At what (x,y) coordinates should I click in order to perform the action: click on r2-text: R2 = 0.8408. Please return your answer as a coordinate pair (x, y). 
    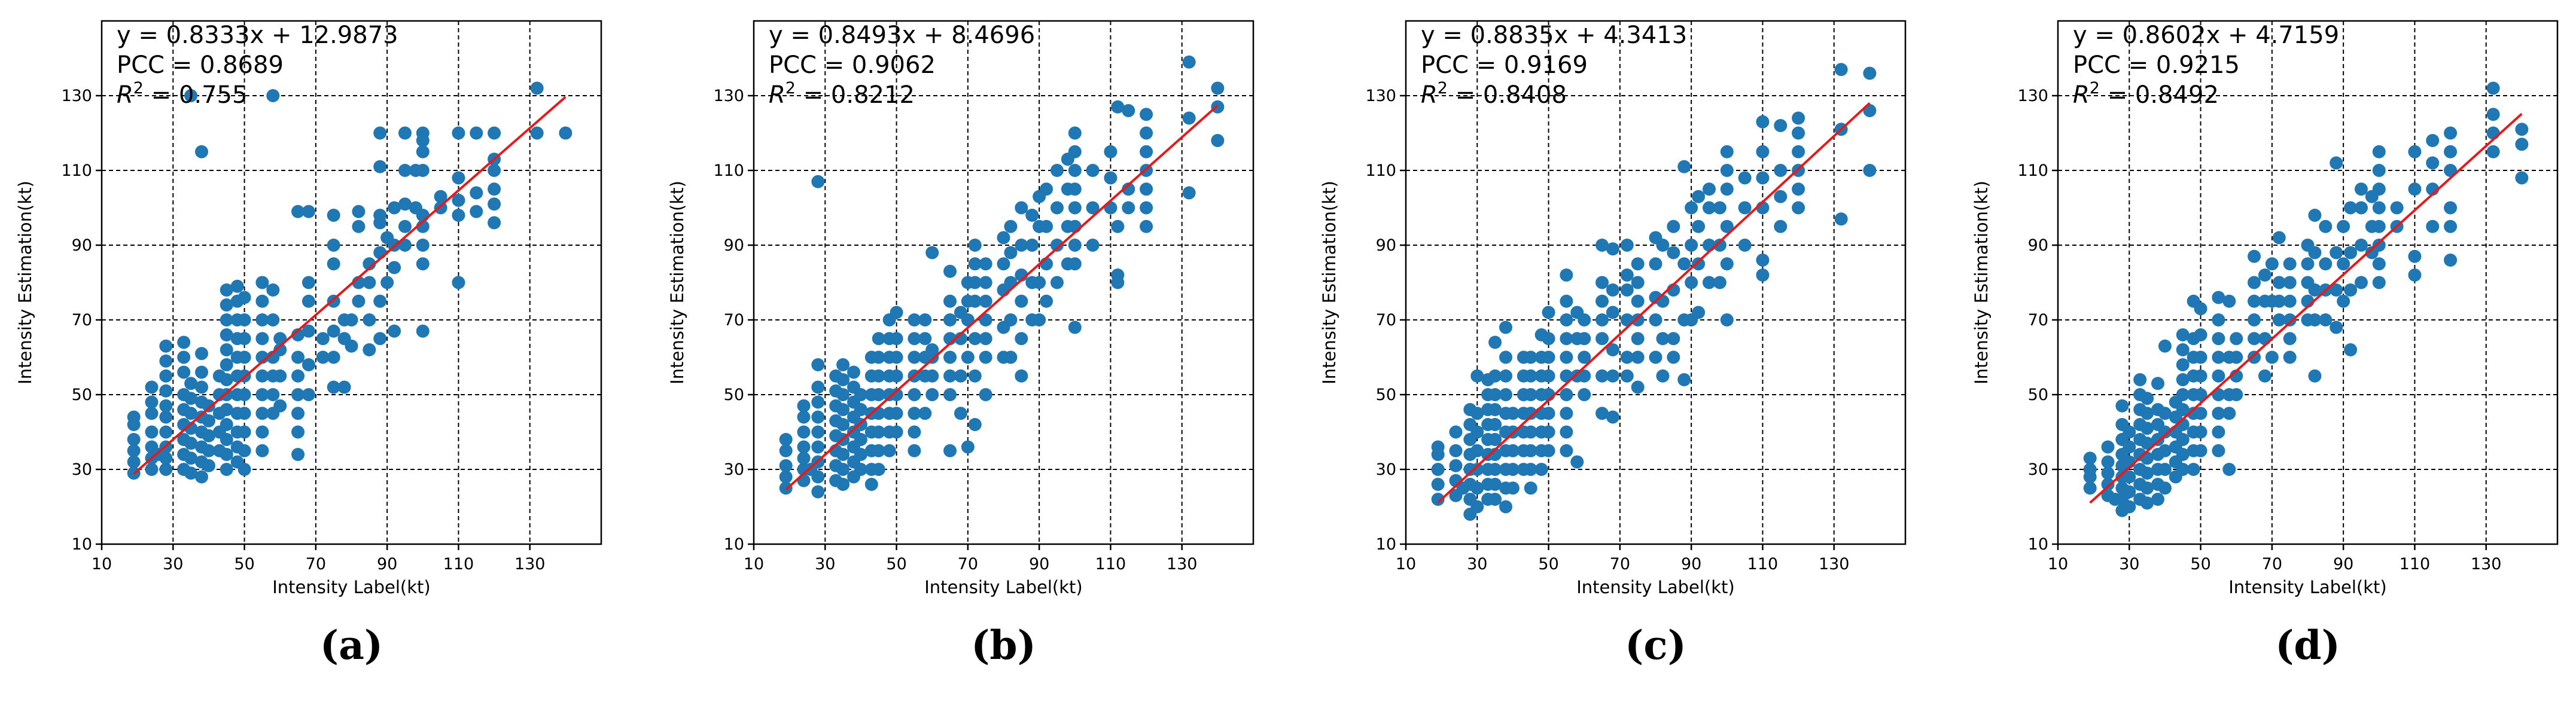
    Looking at the image, I should click on (1494, 94).